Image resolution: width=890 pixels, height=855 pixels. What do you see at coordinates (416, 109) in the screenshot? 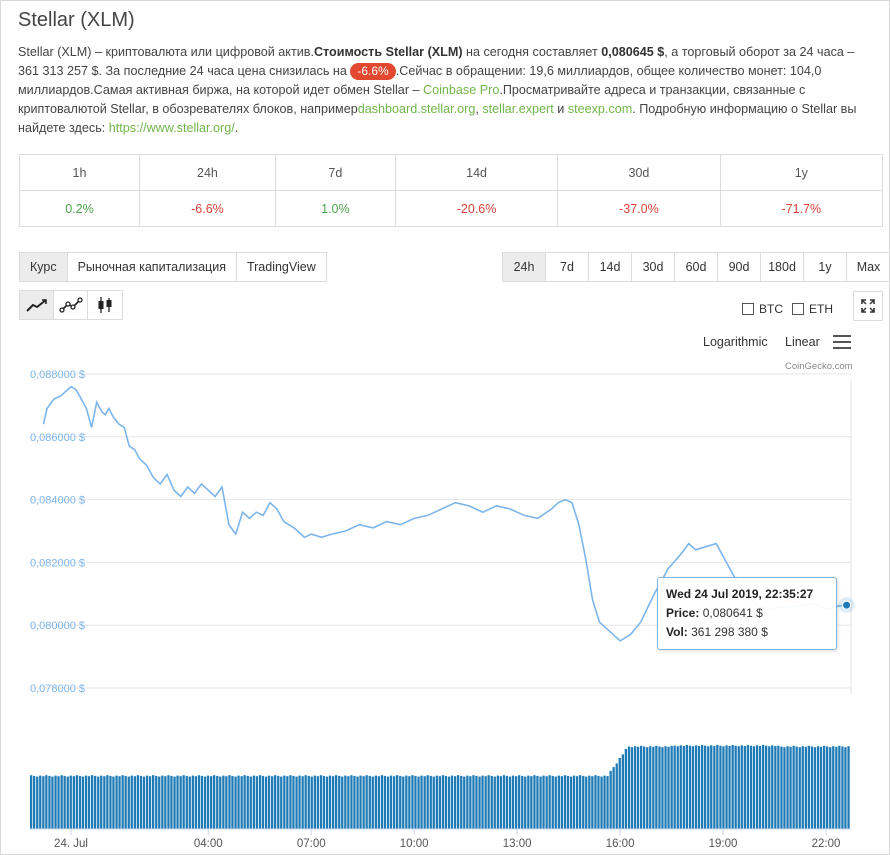
I see `explorer-link-dashboard: dashboard.stellar.org` at bounding box center [416, 109].